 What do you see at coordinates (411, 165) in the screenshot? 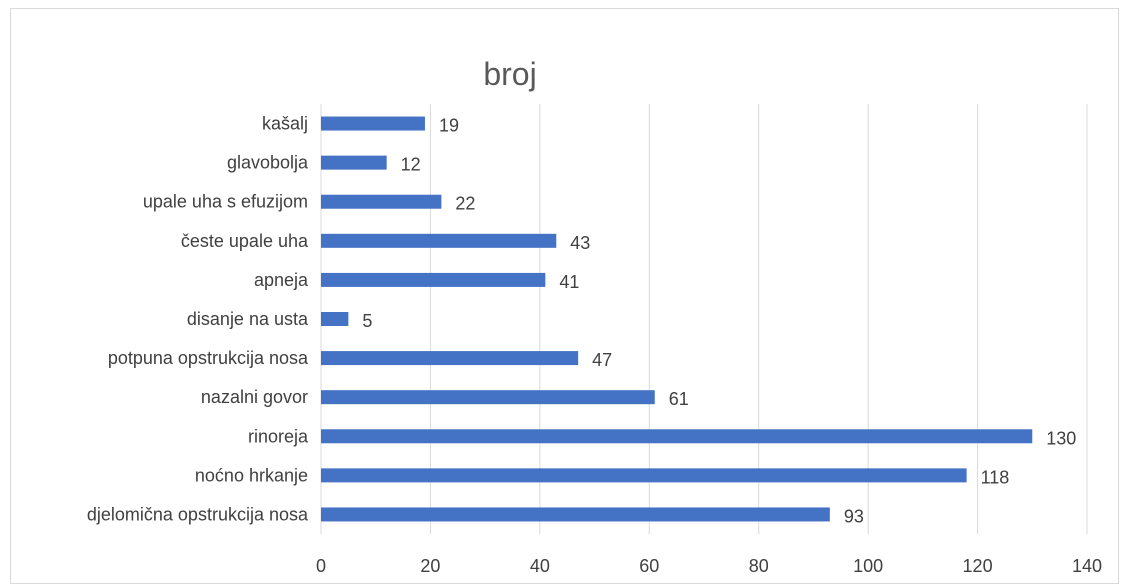
I see `data-label: 12` at bounding box center [411, 165].